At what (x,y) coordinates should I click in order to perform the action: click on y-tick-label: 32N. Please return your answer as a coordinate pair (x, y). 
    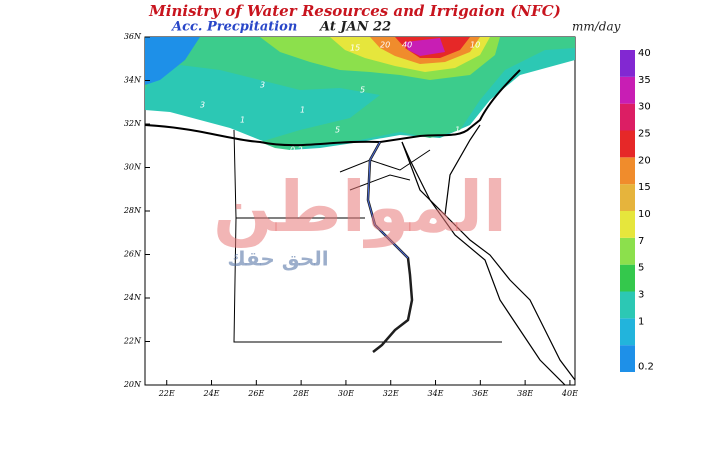
    Looking at the image, I should click on (133, 123).